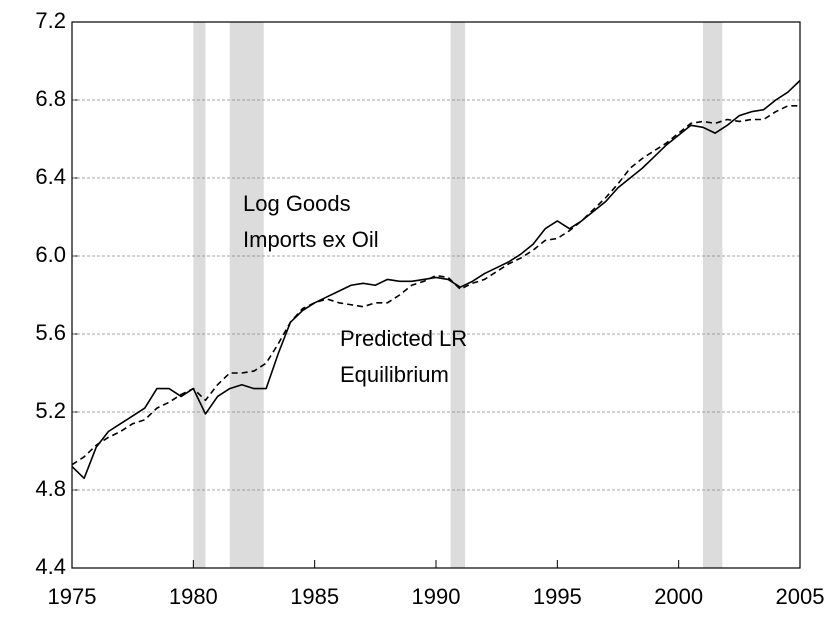  Describe the element at coordinates (50, 98) in the screenshot. I see `y-tick-label: 6.8` at that location.